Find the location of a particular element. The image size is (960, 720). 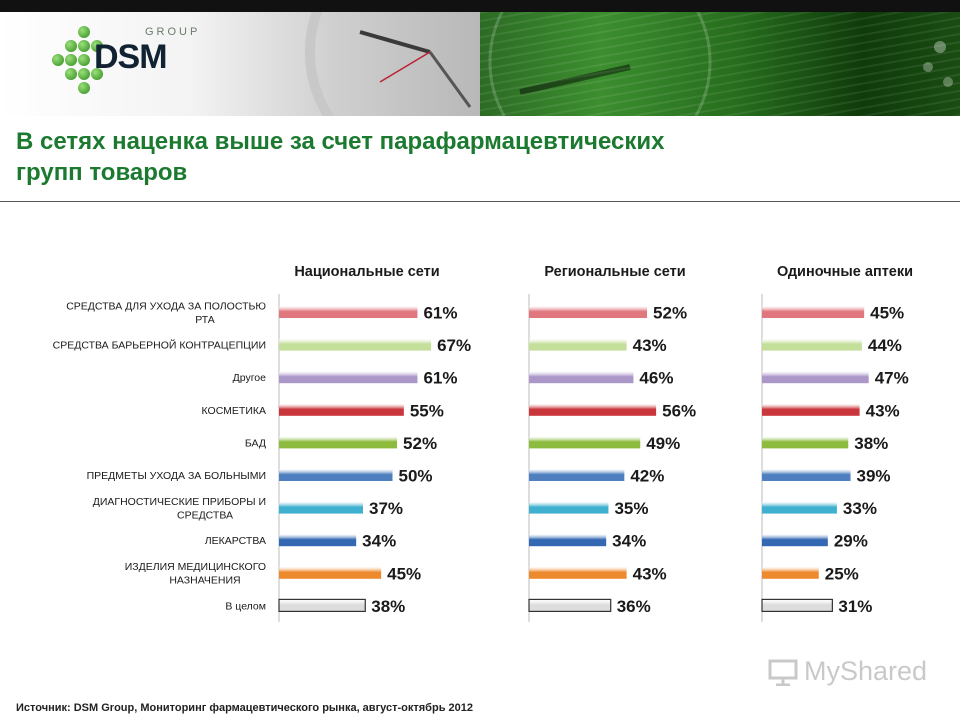

data-label: 44% is located at coordinates (885, 345).